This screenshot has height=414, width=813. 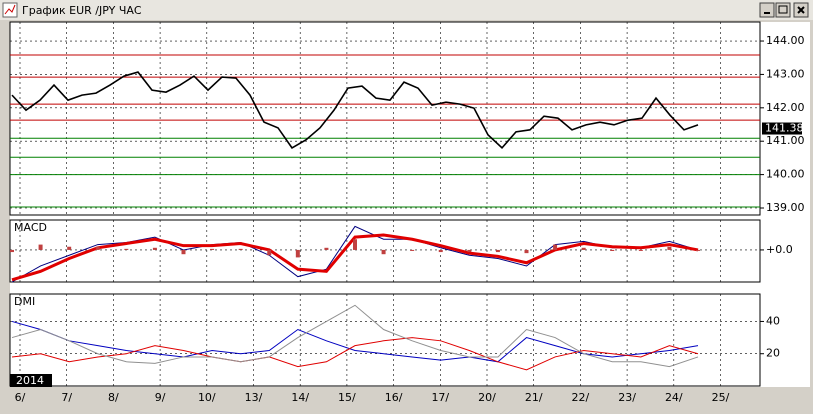 I want to click on y-tick-label: +0.0, so click(x=779, y=249).